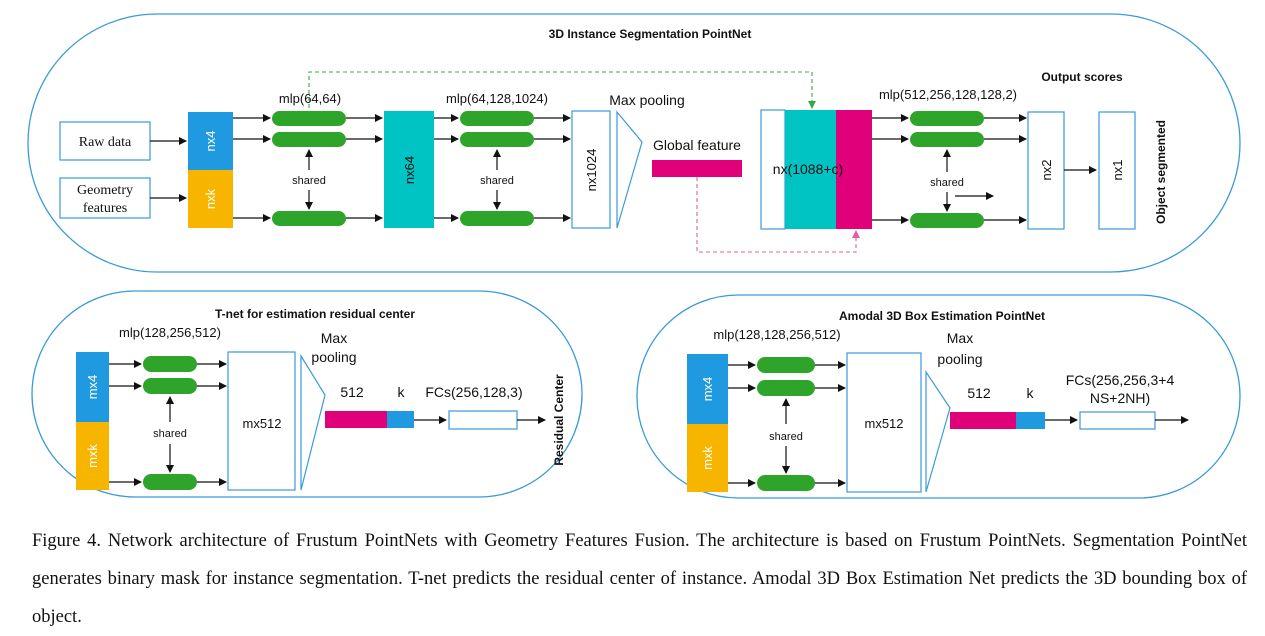 The height and width of the screenshot is (636, 1265). I want to click on tnet-mx512-label: mx512, so click(261, 423).